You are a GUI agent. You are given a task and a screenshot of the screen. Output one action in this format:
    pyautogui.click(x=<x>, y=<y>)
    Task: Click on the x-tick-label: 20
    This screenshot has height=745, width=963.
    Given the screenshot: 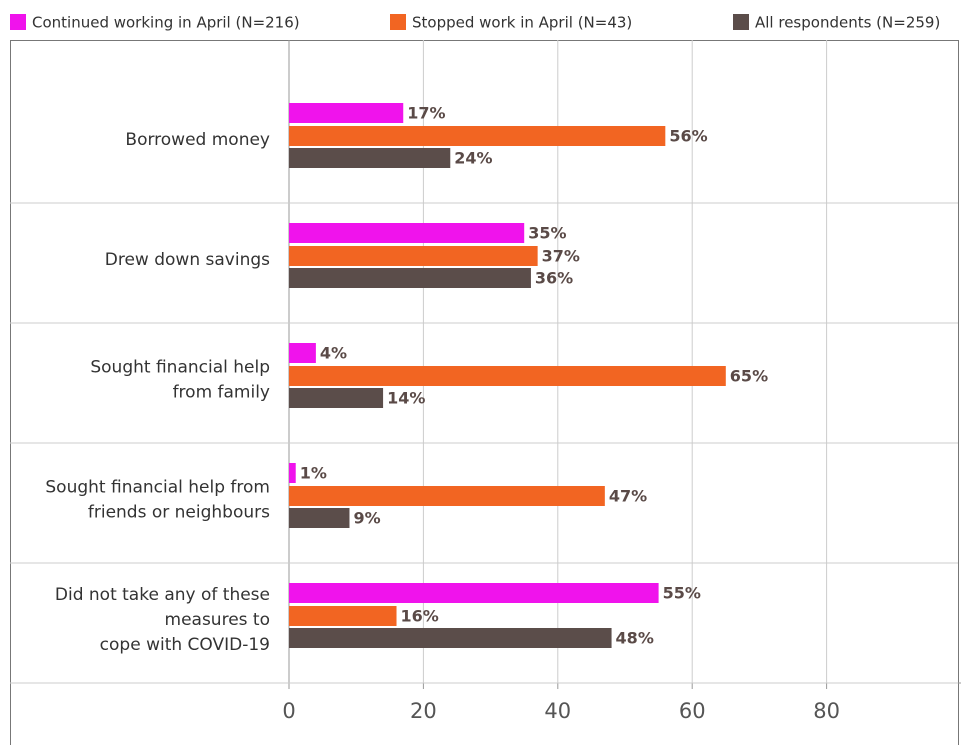 What is the action you would take?
    pyautogui.click(x=423, y=711)
    